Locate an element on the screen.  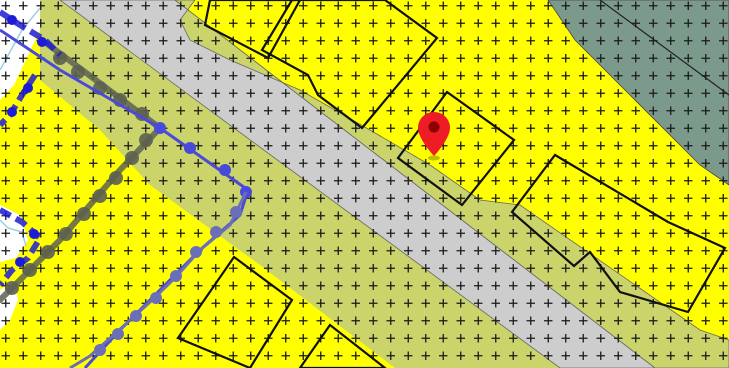
transit-route-bold-blue is located at coordinates (31, 148).